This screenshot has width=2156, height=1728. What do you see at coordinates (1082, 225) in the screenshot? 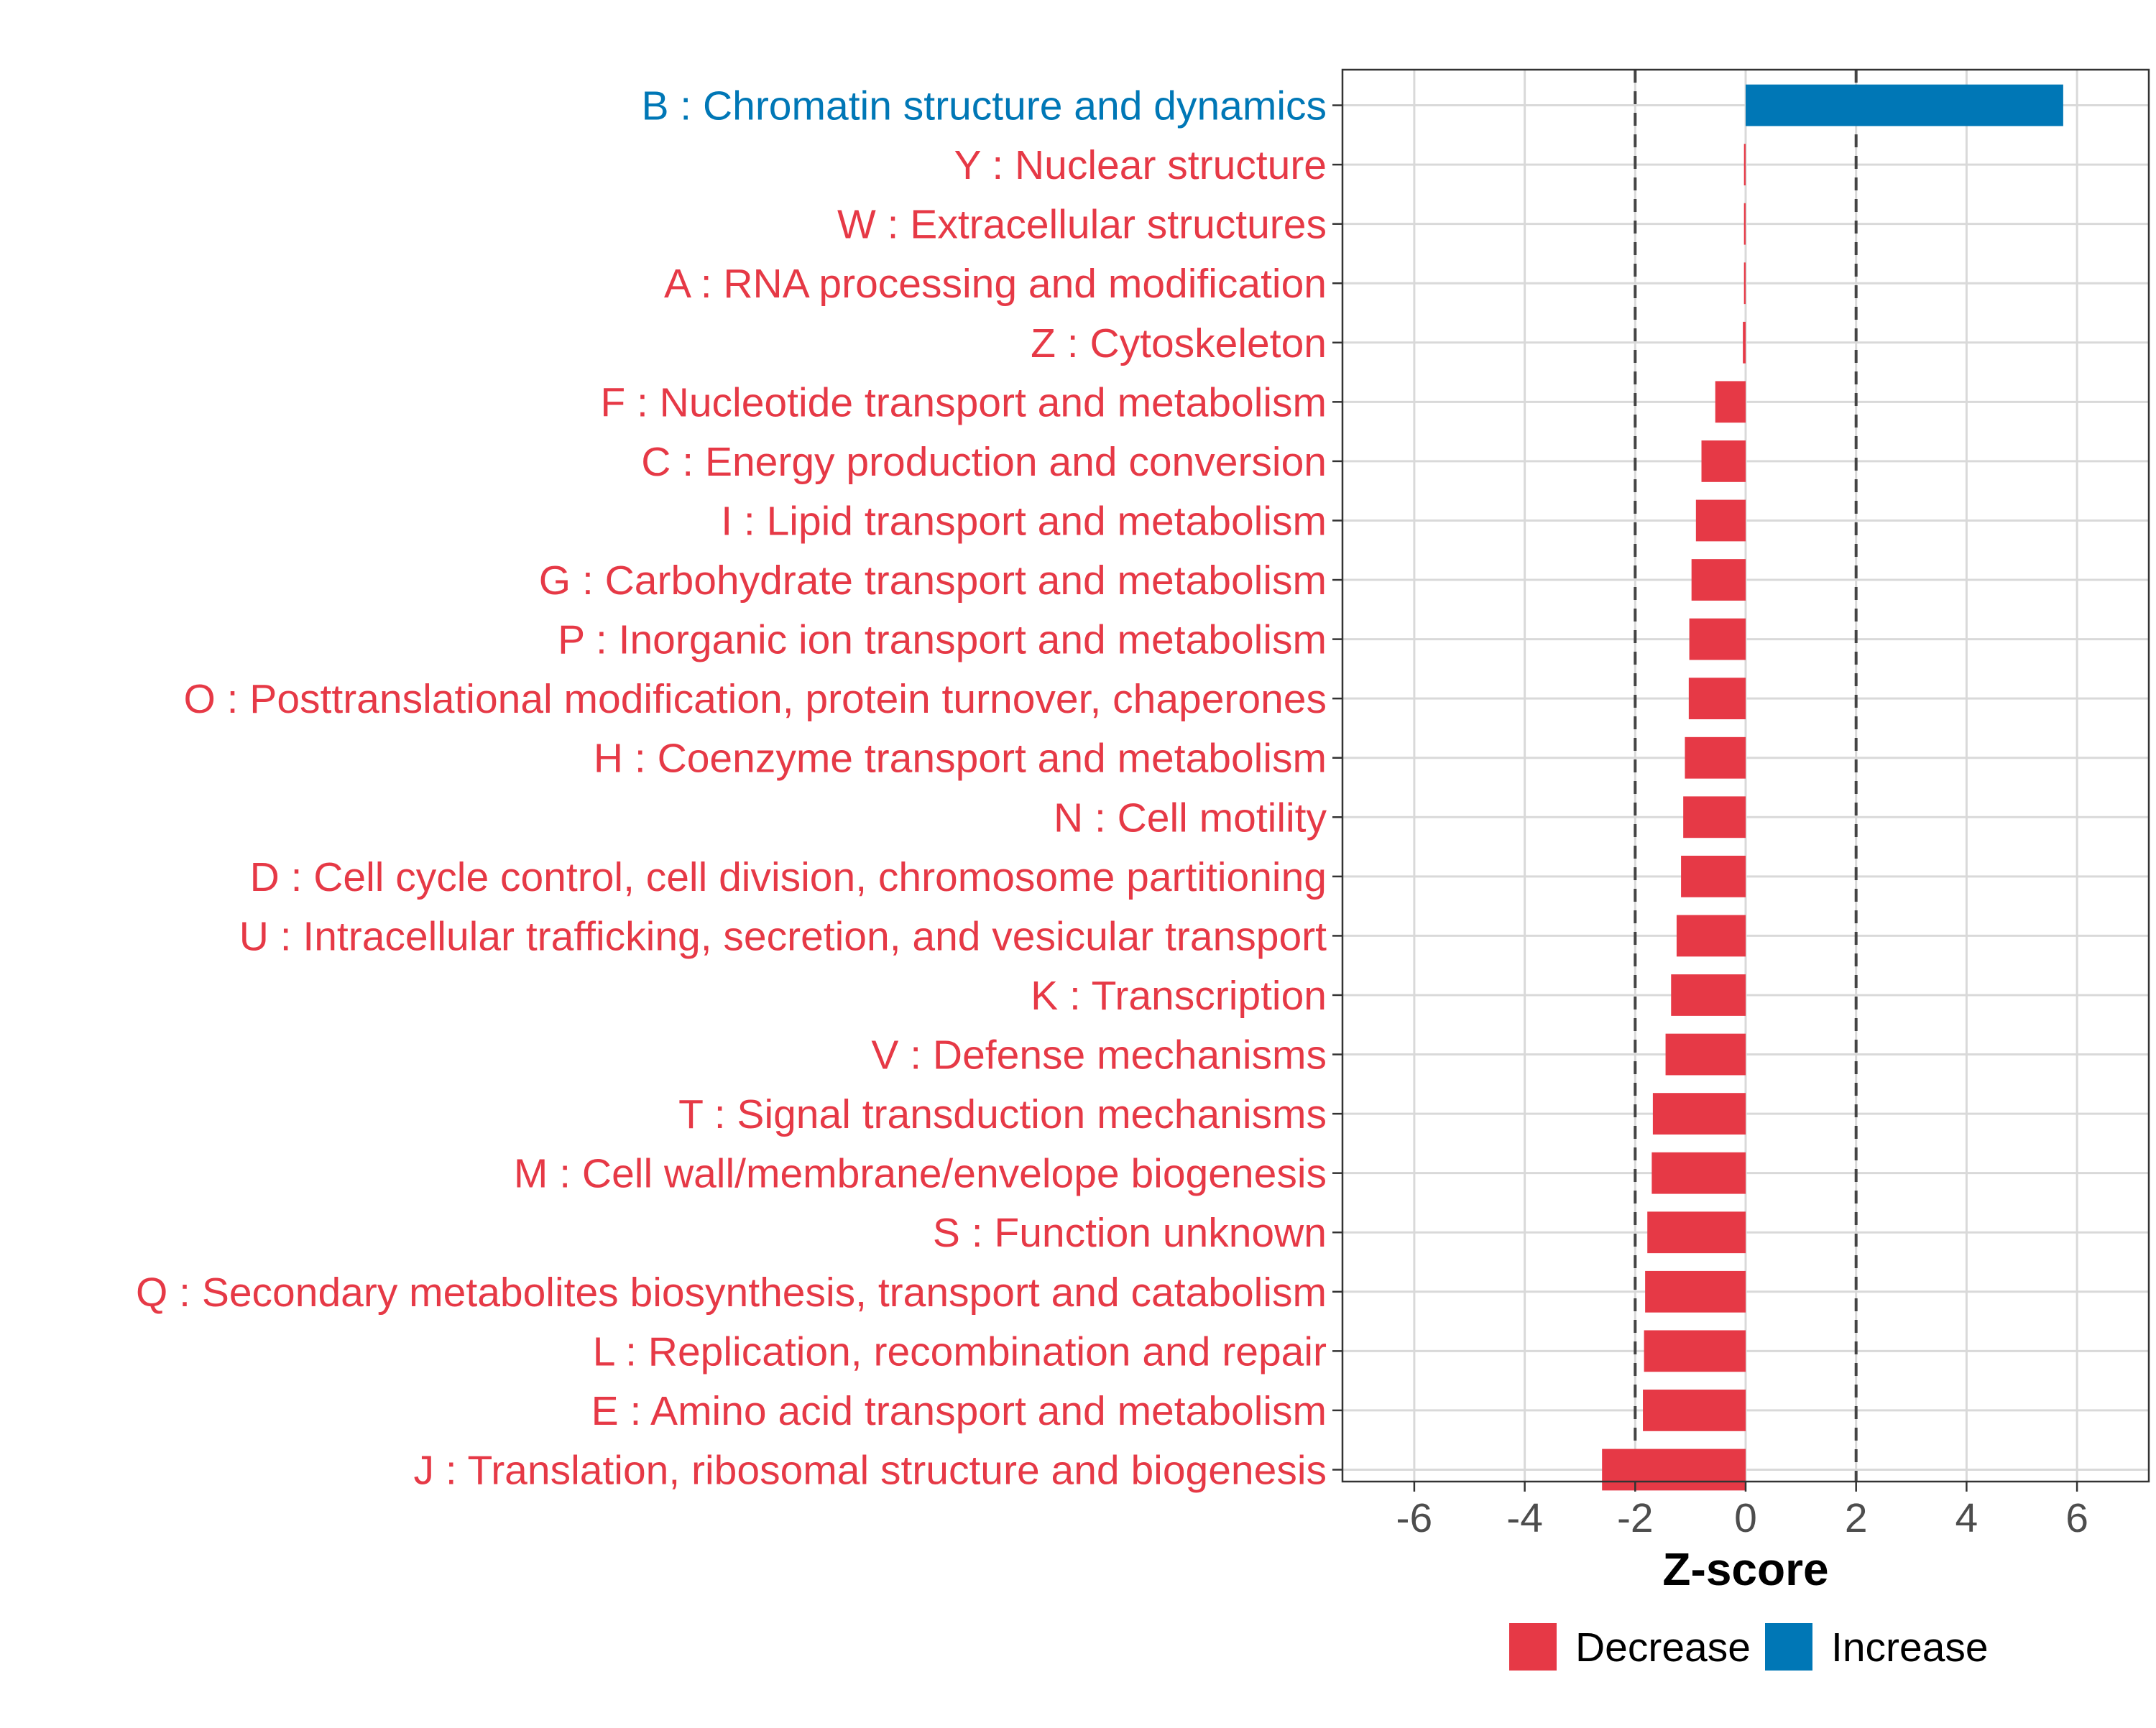
I see `y-tick-label: W : Extracellular structures` at bounding box center [1082, 225].